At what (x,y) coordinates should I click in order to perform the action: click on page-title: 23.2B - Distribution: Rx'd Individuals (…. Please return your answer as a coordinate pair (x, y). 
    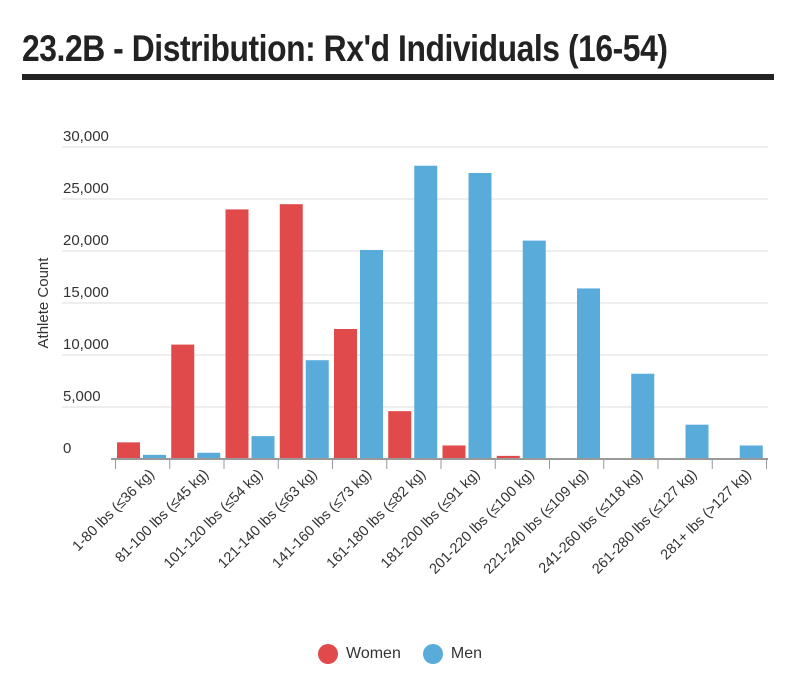
    Looking at the image, I should click on (345, 48).